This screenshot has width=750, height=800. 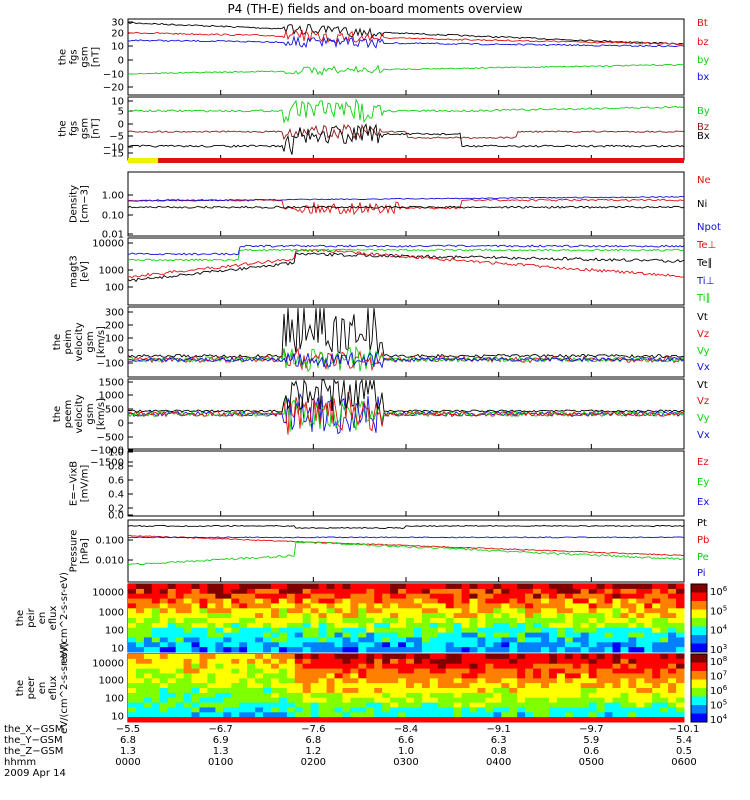 I want to click on series-line-bz, so click(x=406, y=37).